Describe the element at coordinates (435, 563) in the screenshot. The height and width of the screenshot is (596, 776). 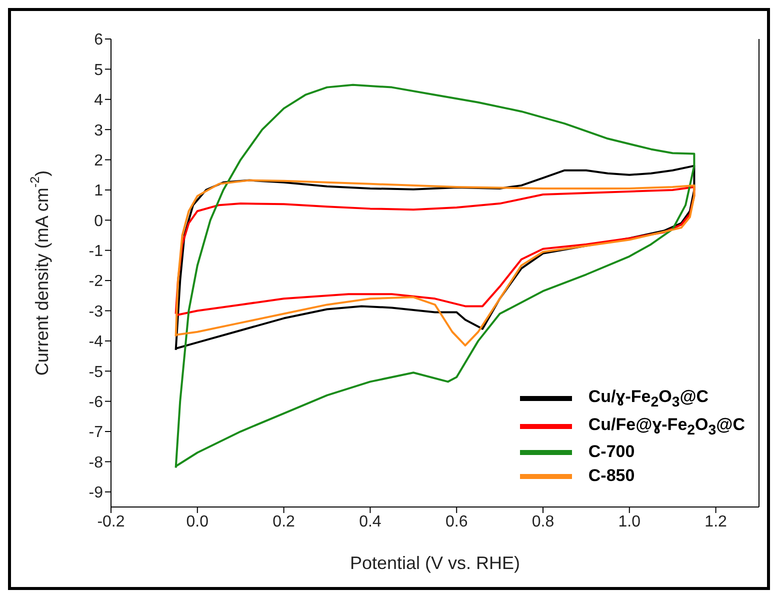
I see `x-axis-title: Potential (V vs. RHE)` at that location.